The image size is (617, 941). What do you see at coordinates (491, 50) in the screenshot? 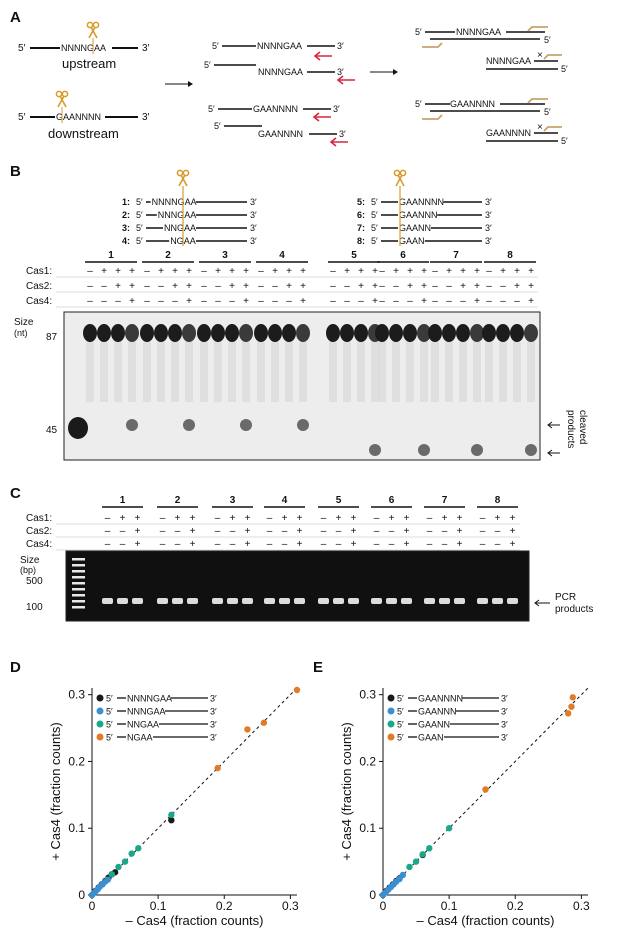
I see `pcr-scheme-upstream: 5′ NNNNGAA 5′ NNNNGAA 5′ ×` at bounding box center [491, 50].